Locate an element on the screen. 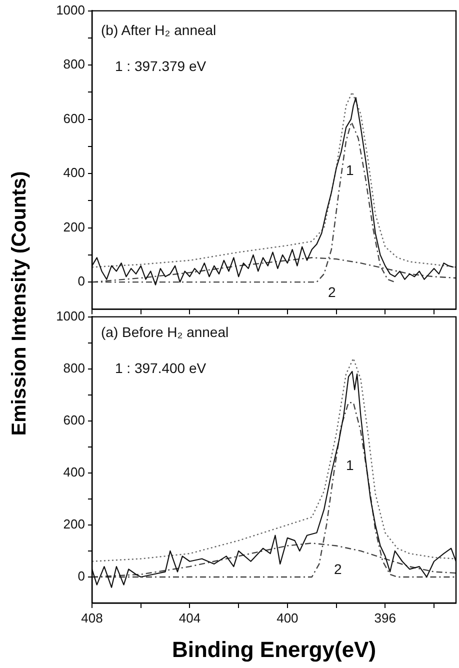 Image resolution: width=459 pixels, height=668 pixels. x-tick-label: 408 is located at coordinates (92, 618).